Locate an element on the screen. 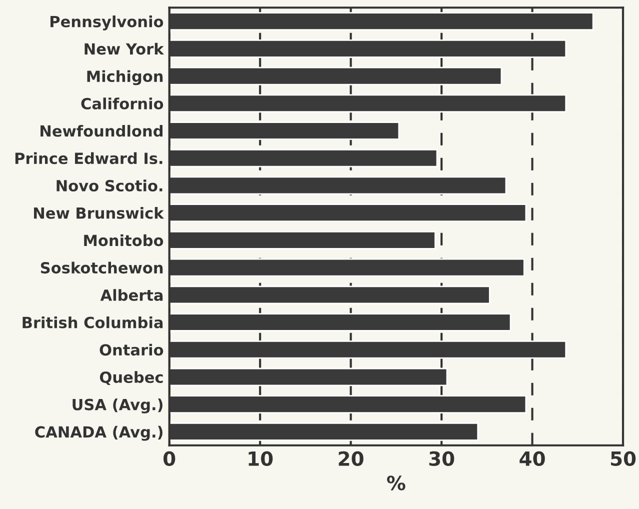 The width and height of the screenshot is (639, 509). x-tick-label: 40 is located at coordinates (532, 458).